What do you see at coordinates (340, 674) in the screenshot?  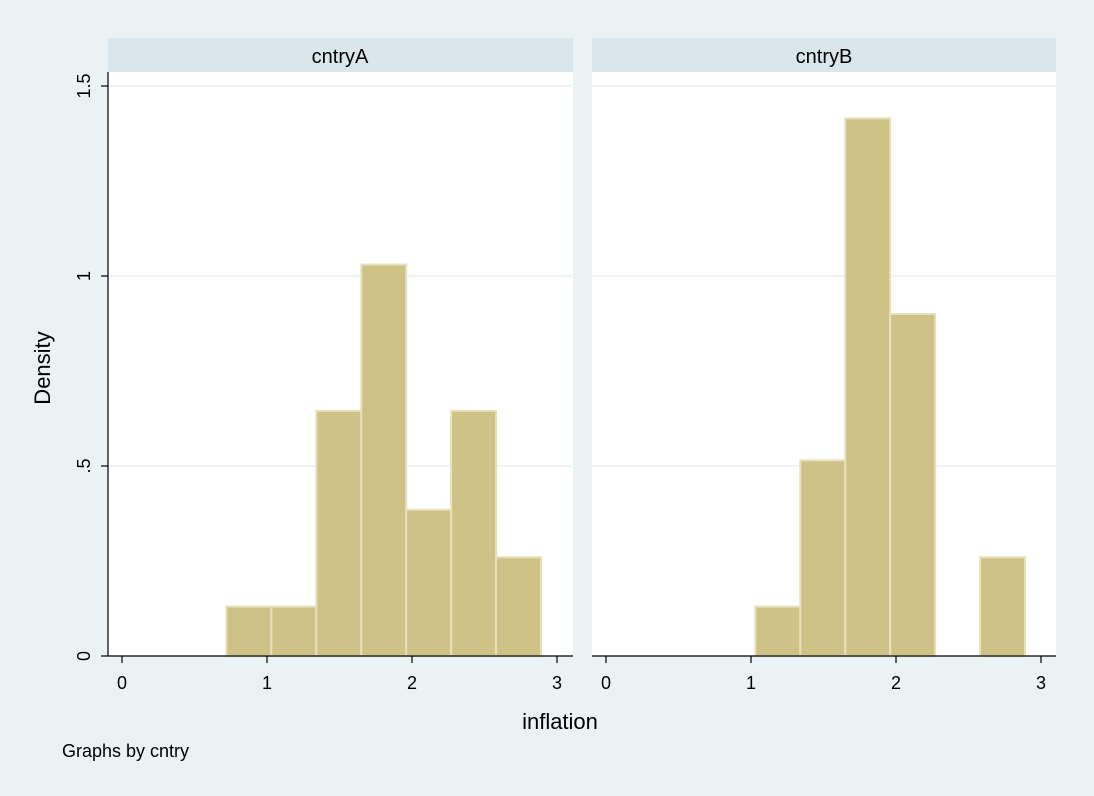 I see `x-axis-cntryA: 0 1 2 3` at bounding box center [340, 674].